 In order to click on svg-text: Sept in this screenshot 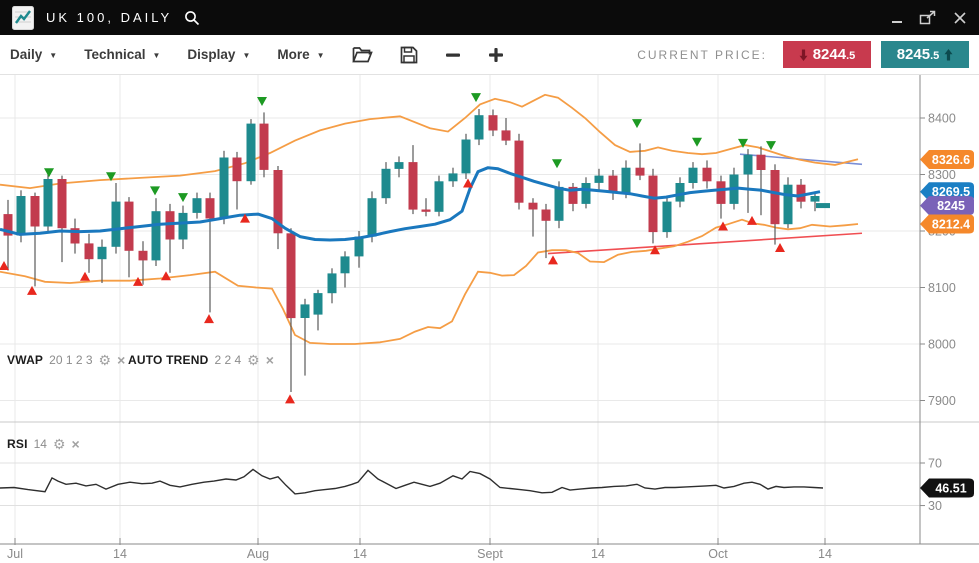, I will do `click(490, 554)`.